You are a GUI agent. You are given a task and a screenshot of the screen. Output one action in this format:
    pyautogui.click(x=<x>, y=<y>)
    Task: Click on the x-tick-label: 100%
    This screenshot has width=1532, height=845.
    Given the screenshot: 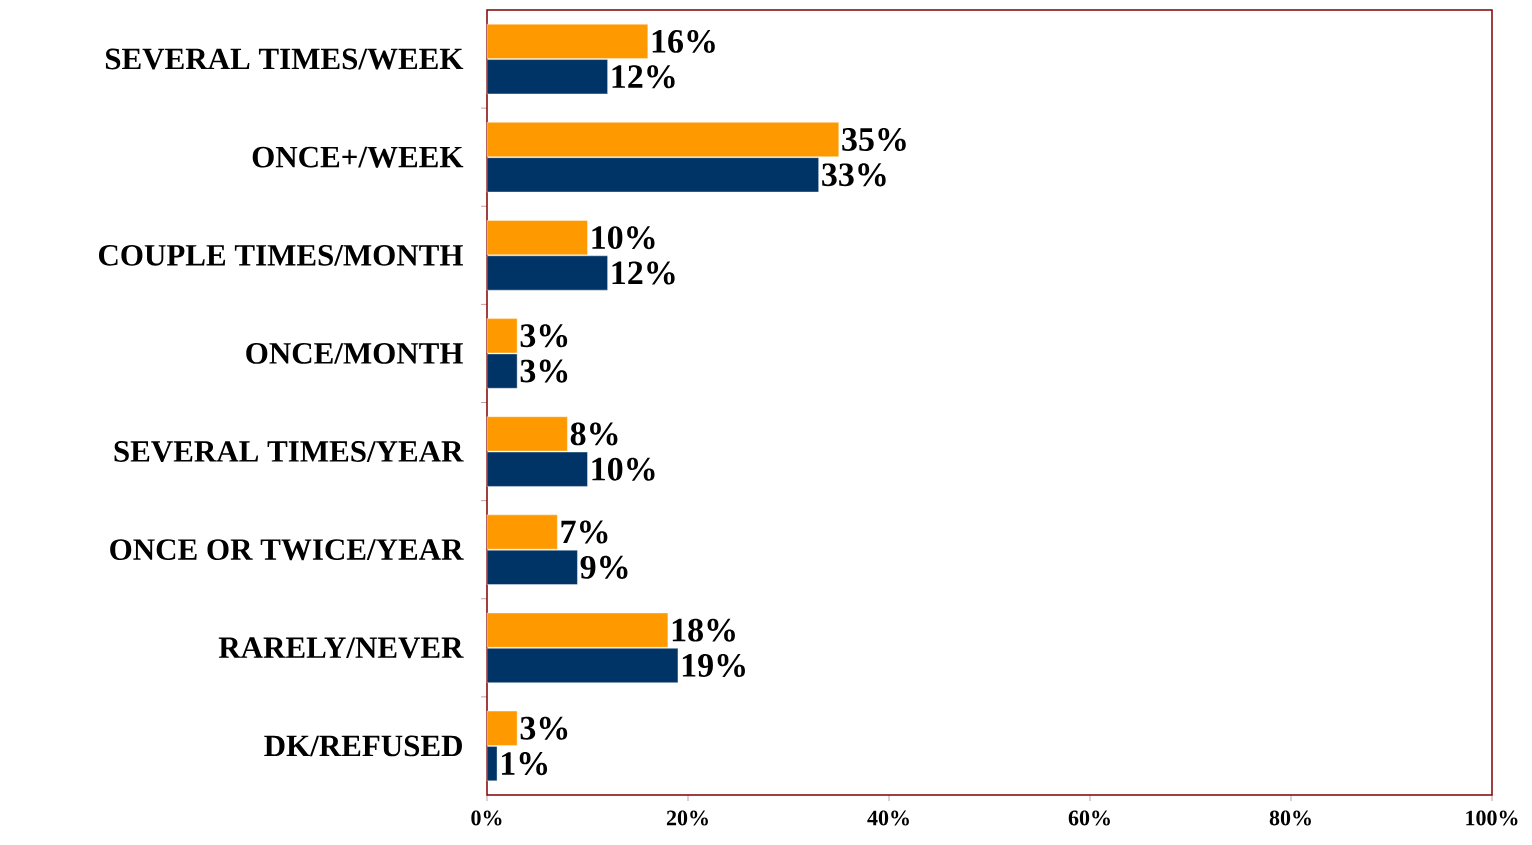 What is the action you would take?
    pyautogui.click(x=1492, y=818)
    